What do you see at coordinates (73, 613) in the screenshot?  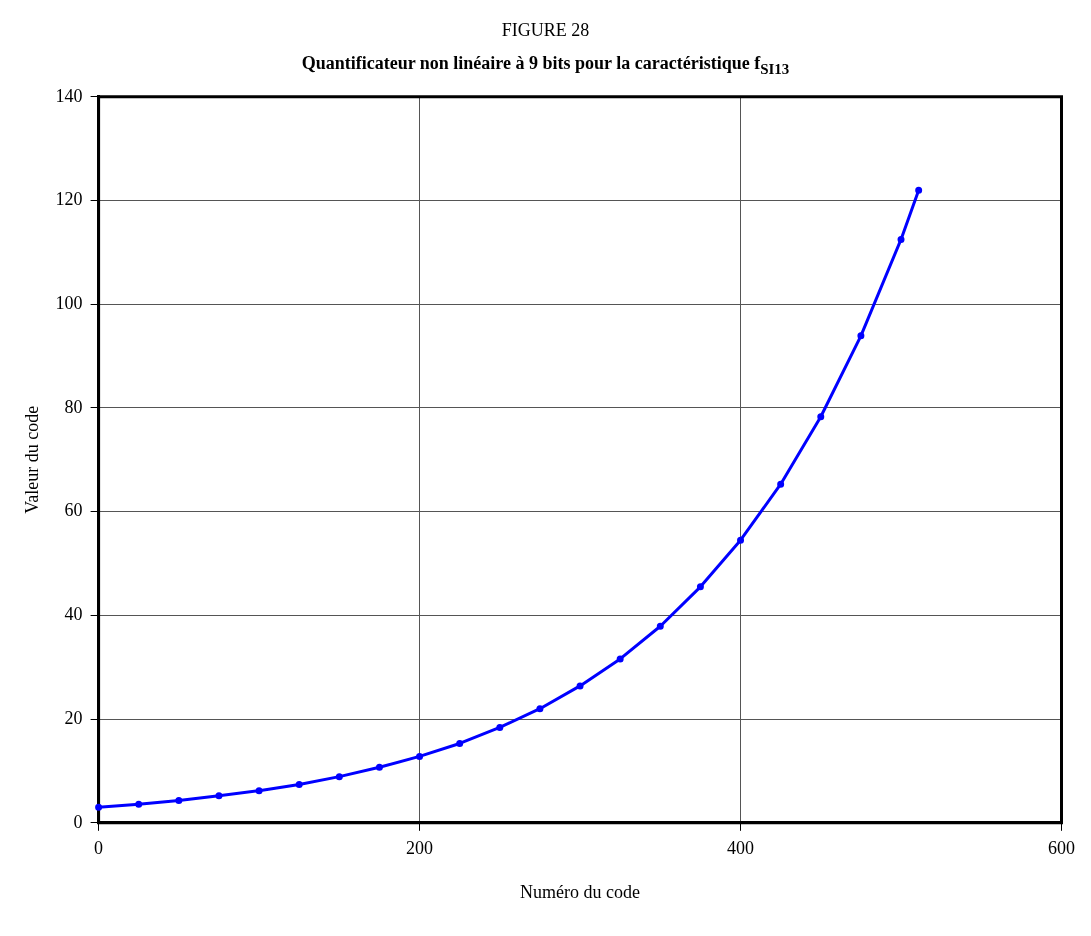 I see `y-tick-label: 40` at bounding box center [73, 613].